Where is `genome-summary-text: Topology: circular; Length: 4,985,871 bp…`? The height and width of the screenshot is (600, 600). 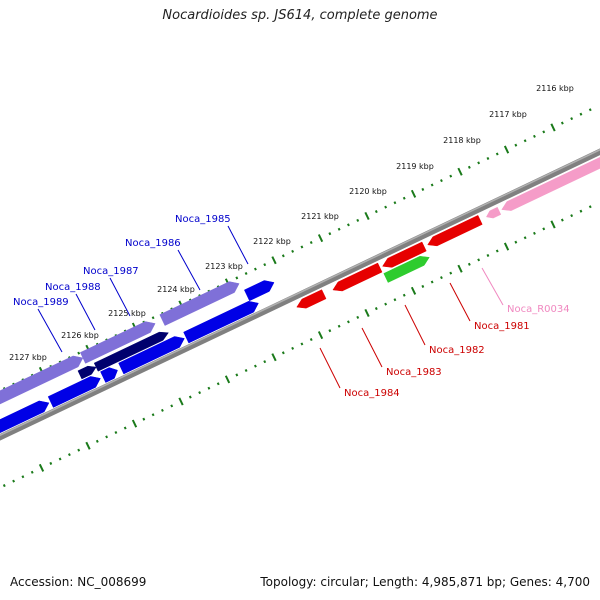
genome-summary-text: Topology: circular; Length: 4,985,871 bp… is located at coordinates (425, 582).